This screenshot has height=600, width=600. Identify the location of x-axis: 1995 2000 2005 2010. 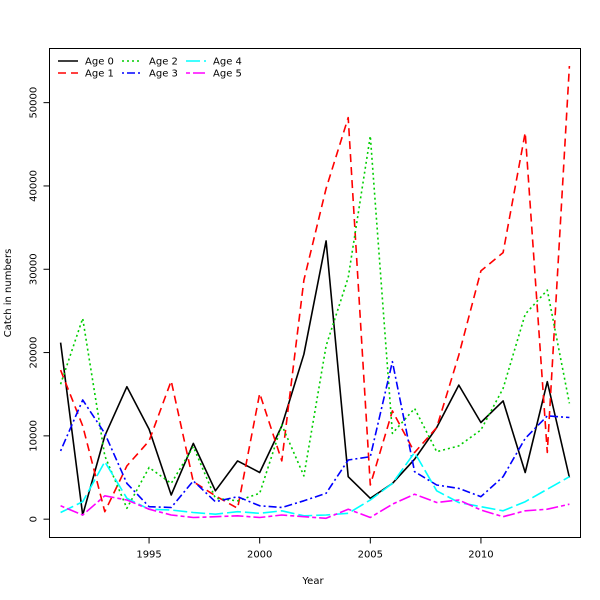
(315, 549).